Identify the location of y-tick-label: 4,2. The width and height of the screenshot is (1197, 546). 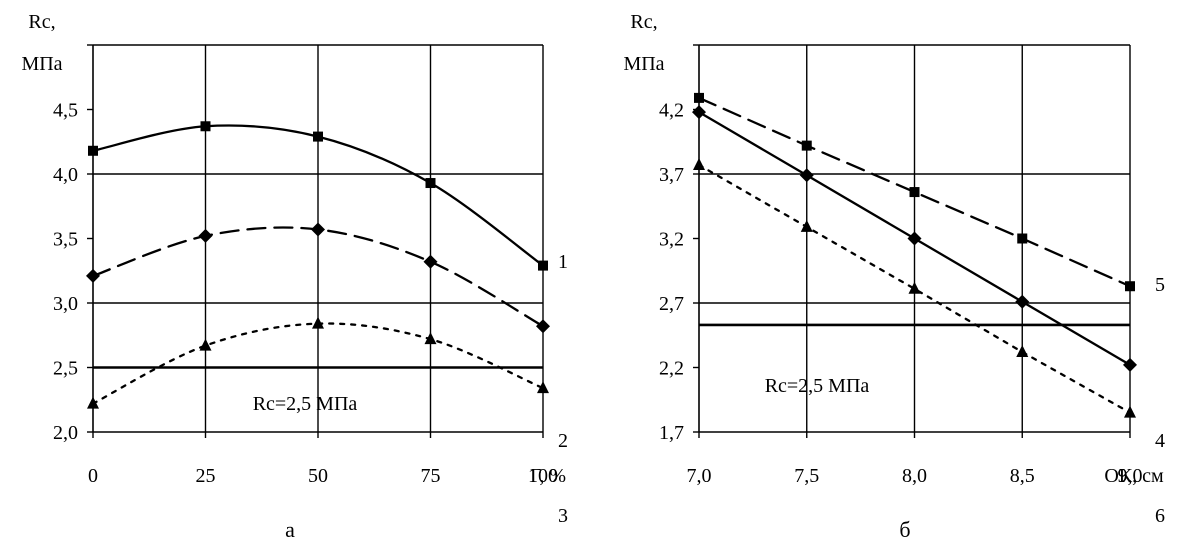
(671, 111).